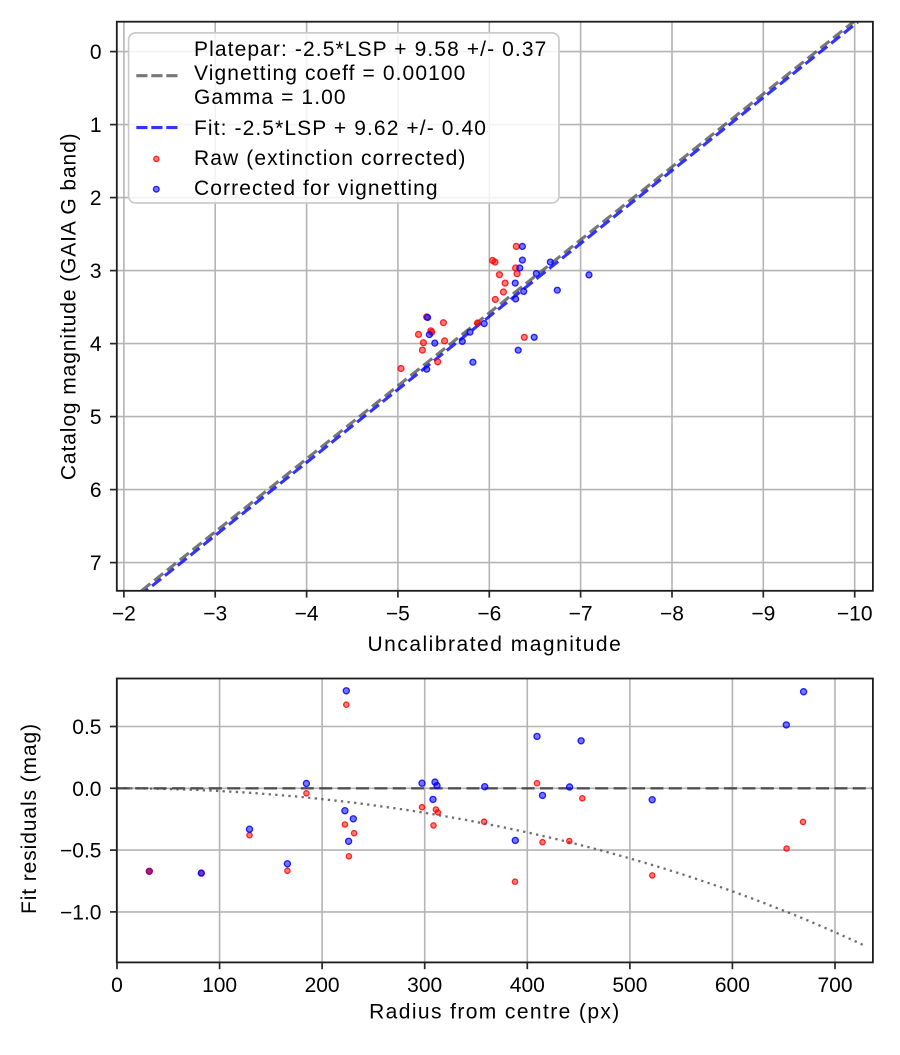 This screenshot has height=1055, width=900. I want to click on svg-text: −7, so click(581, 614).